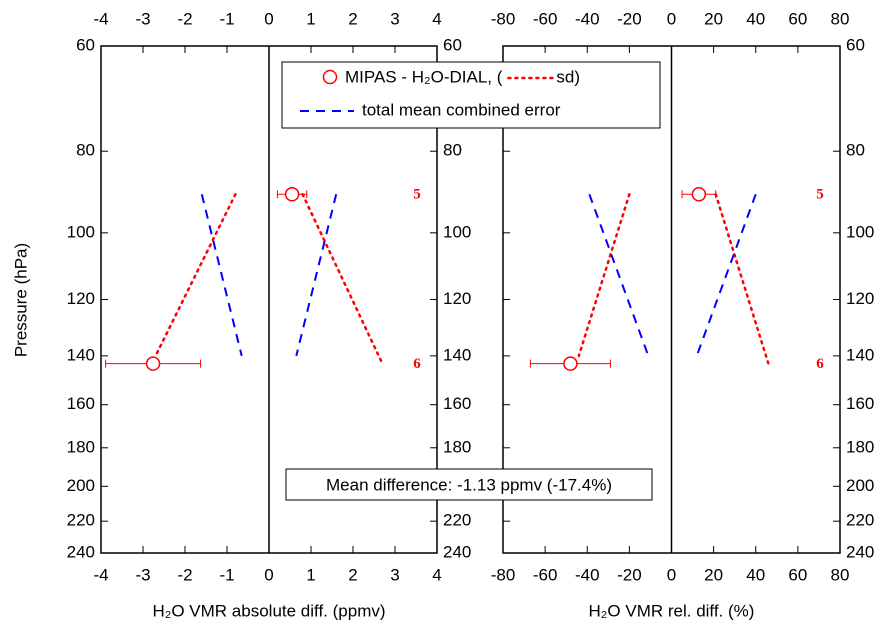  I want to click on annotation-box, so click(469, 484).